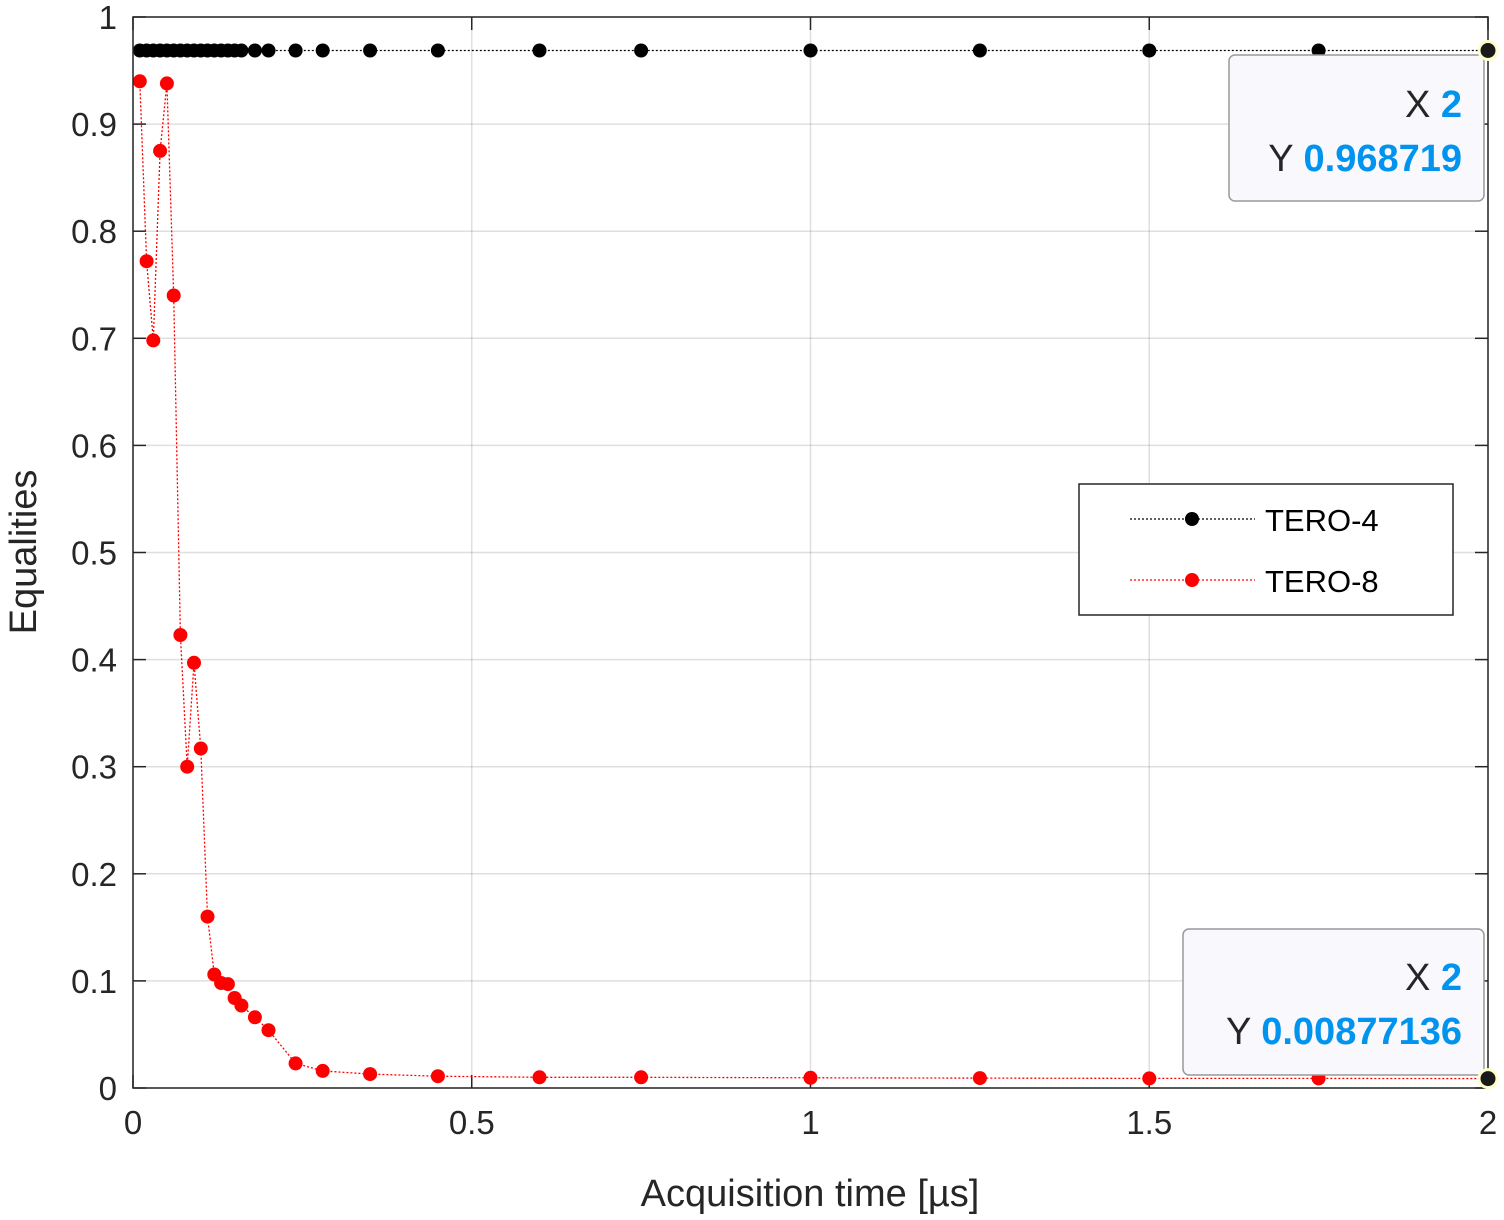  Describe the element at coordinates (94, 981) in the screenshot. I see `y-tick-label: 0.1` at that location.